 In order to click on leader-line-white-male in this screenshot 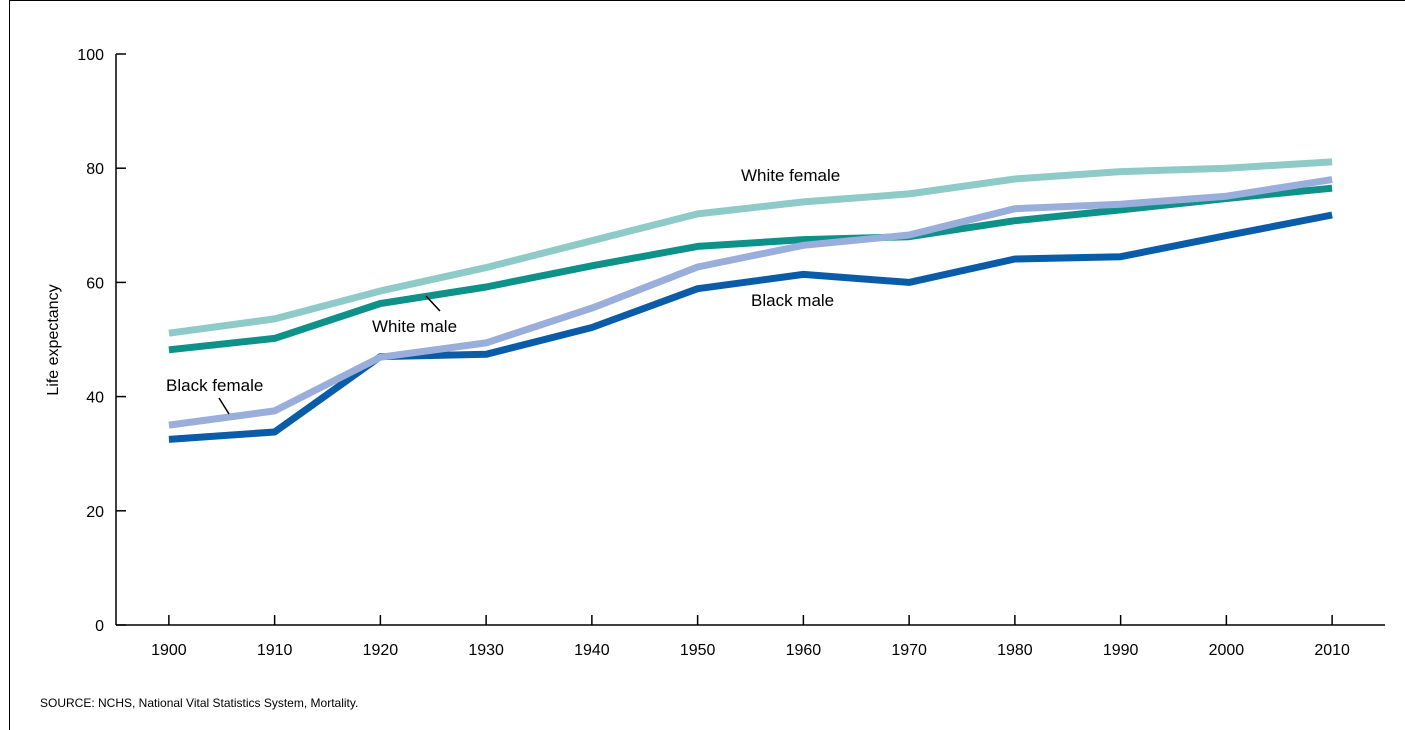, I will do `click(433, 303)`.